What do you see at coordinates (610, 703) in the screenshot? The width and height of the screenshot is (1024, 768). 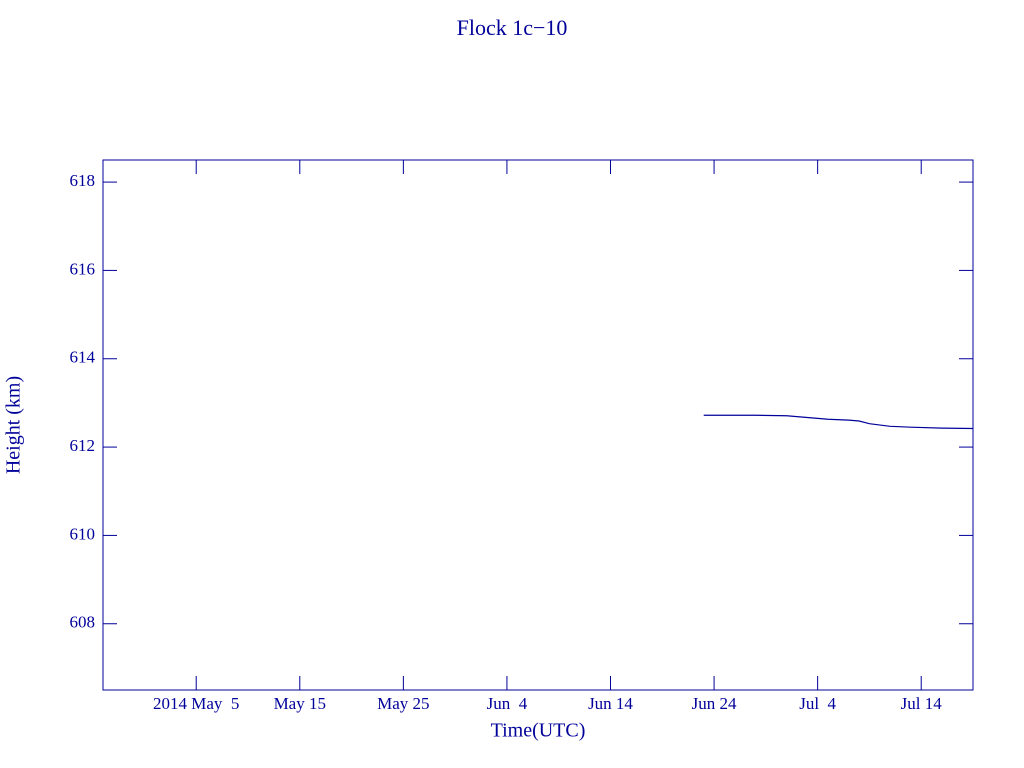 I see `x-tick-label: Jun 14` at bounding box center [610, 703].